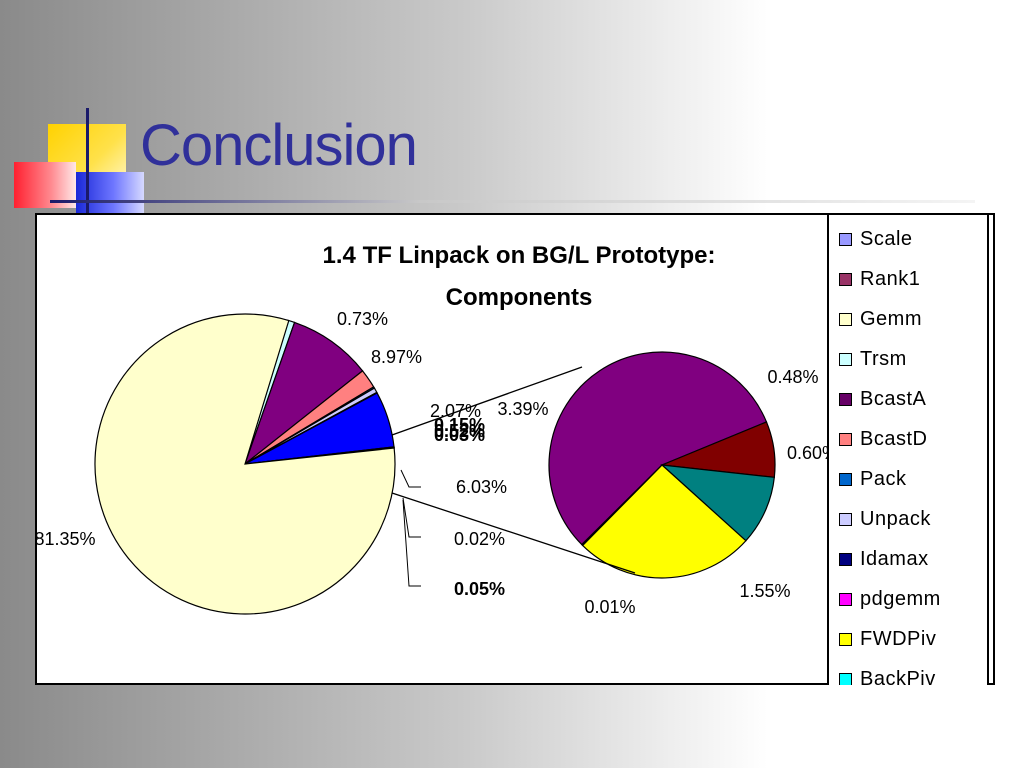 The width and height of the screenshot is (1024, 768). Describe the element at coordinates (519, 297) in the screenshot. I see `chart-title-line: Components` at that location.